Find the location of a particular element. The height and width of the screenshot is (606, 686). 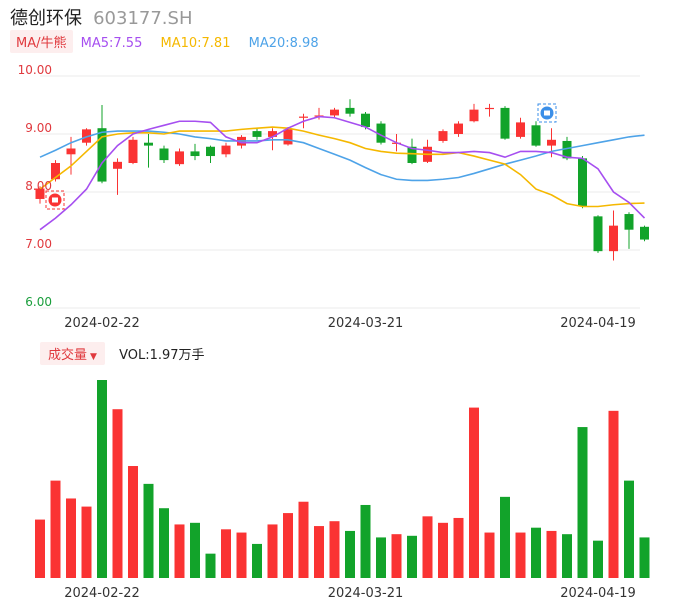

price-tick-label: 10.00 is located at coordinates (35, 70).